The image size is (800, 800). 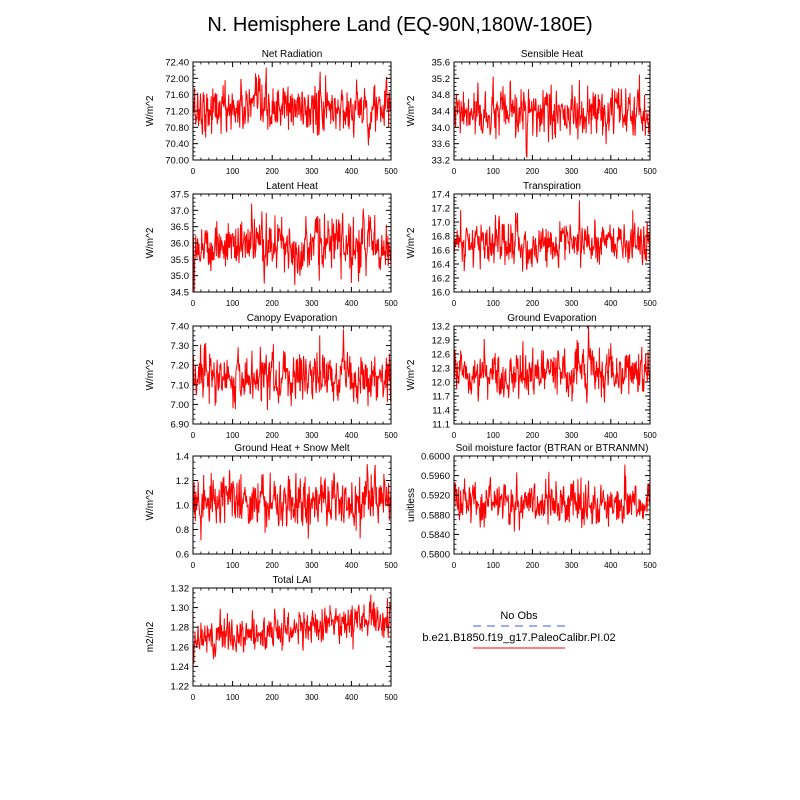 What do you see at coordinates (411, 505) in the screenshot?
I see `y-axis-label-7: unitless` at bounding box center [411, 505].